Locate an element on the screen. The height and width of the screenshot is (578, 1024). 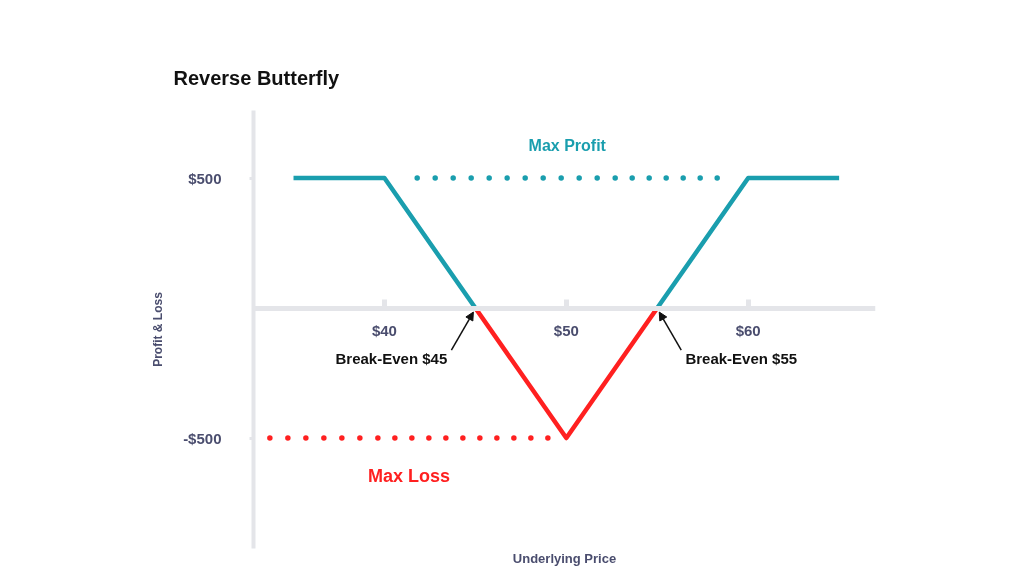
x-axis-title: Underlying Price is located at coordinates (564, 558).